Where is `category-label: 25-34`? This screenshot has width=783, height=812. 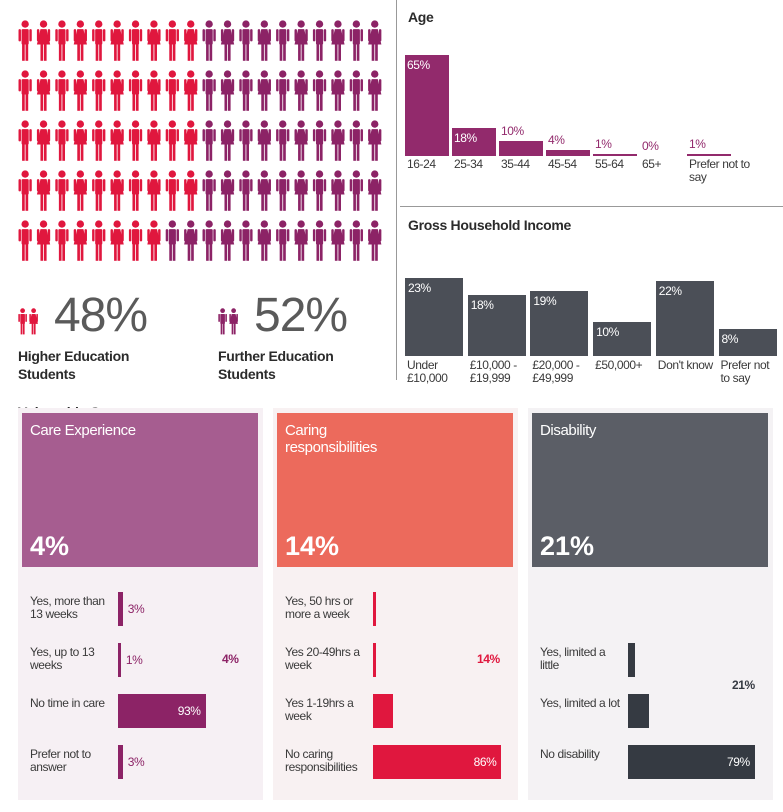 category-label: 25-34 is located at coordinates (468, 164).